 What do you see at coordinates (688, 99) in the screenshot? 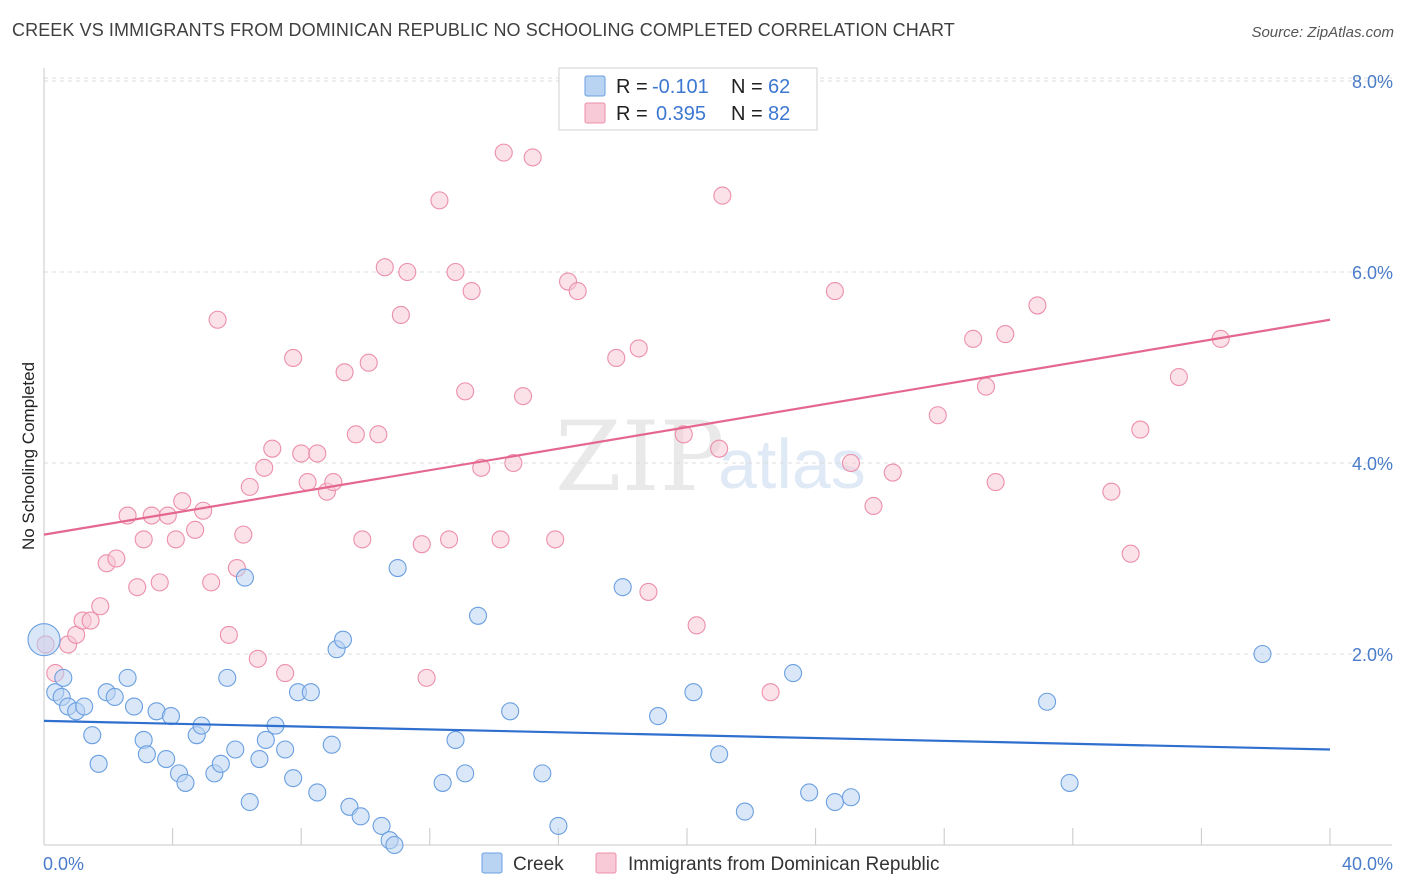
I see `correlation-legend: R = -0.101 N = 62 R = 0.395 N = 82` at bounding box center [688, 99].